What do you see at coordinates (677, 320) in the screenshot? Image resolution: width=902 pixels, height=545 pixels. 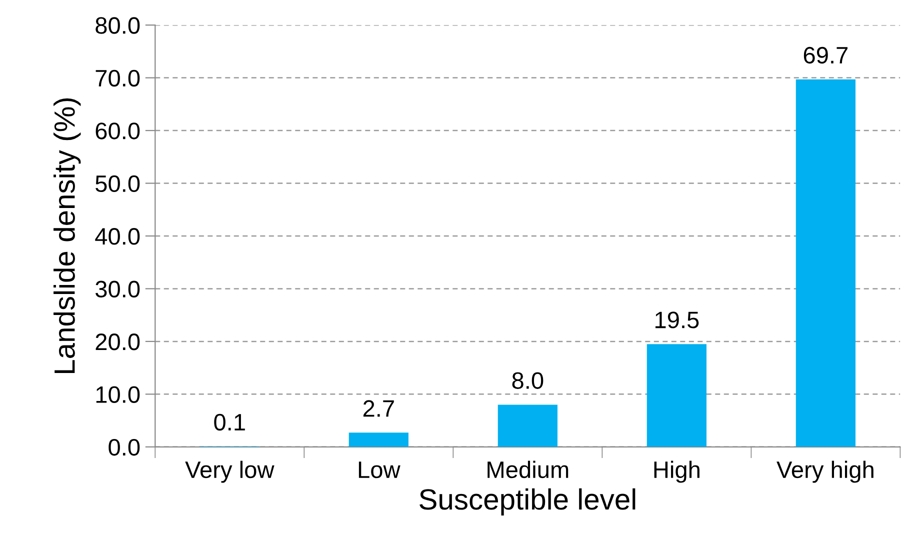 I see `data-label: 19.5` at bounding box center [677, 320].